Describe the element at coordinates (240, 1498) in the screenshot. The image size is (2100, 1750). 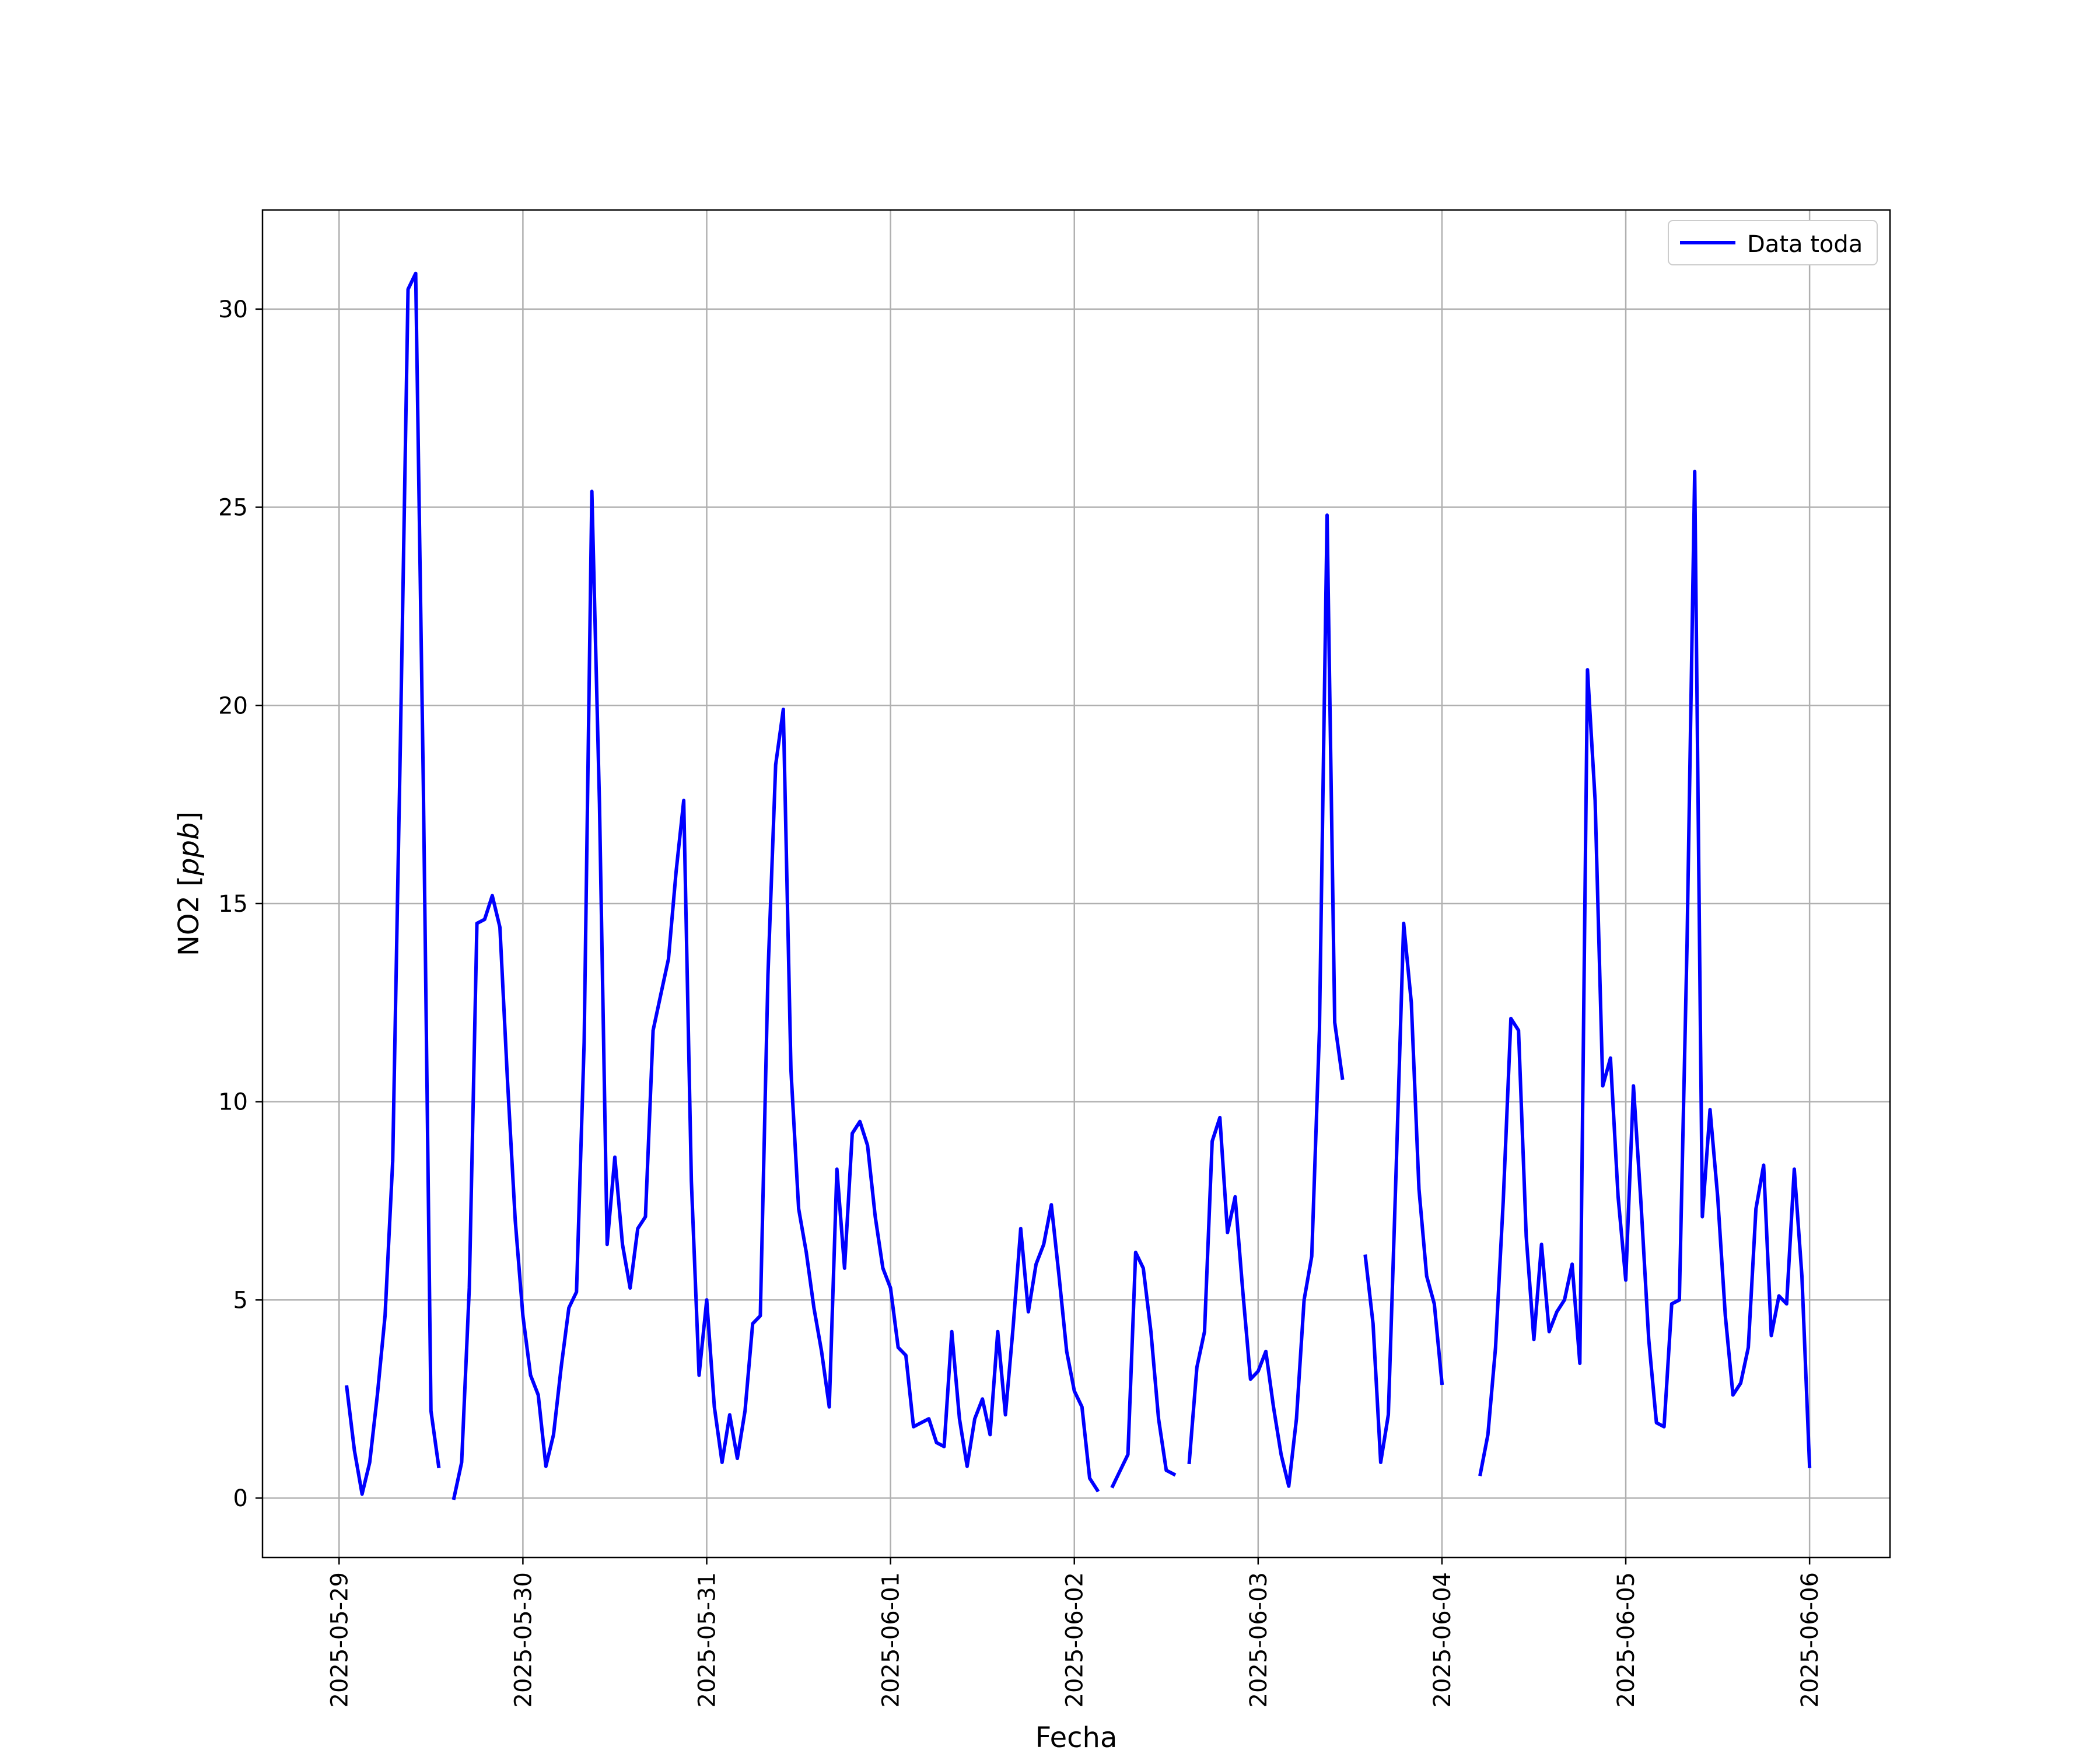
I see `y-tick-label: 0` at that location.